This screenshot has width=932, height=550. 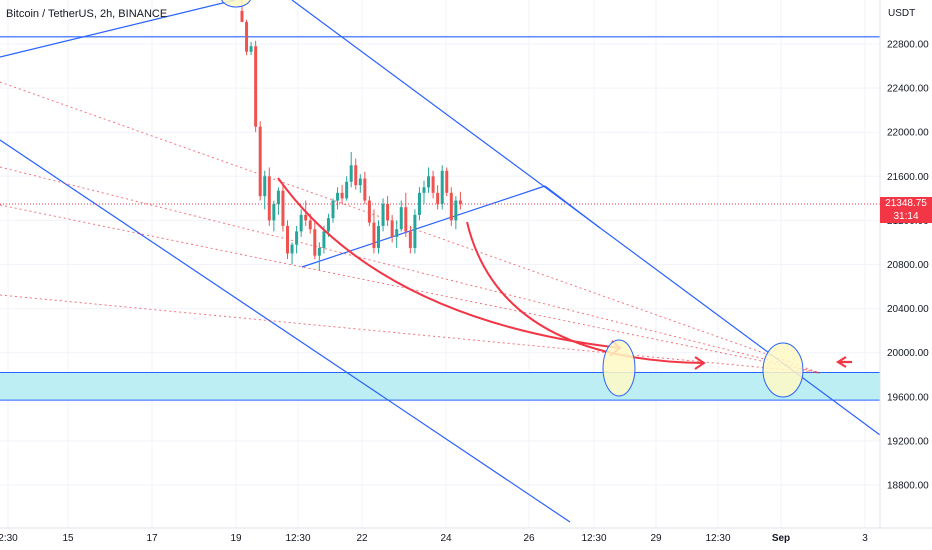 What do you see at coordinates (87, 14) in the screenshot?
I see `symbol-title: Bitcoin / TetherUS, 2h, BINANCE` at bounding box center [87, 14].